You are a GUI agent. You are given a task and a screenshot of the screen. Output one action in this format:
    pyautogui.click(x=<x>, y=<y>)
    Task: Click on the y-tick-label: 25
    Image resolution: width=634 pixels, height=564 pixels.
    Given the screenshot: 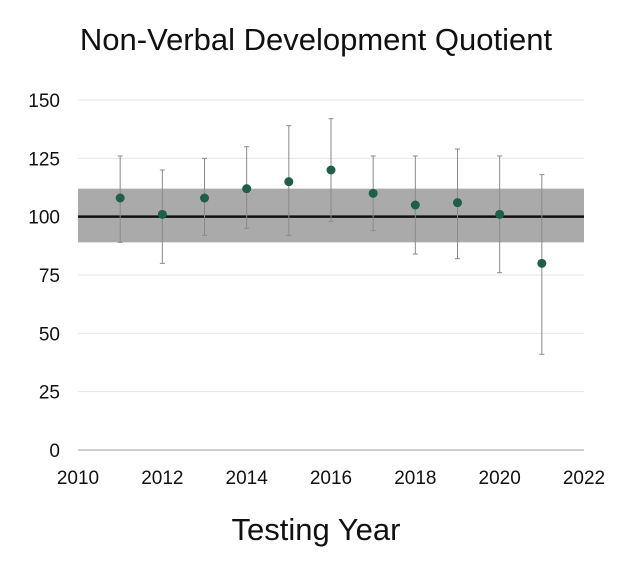 What is the action you would take?
    pyautogui.click(x=49, y=393)
    